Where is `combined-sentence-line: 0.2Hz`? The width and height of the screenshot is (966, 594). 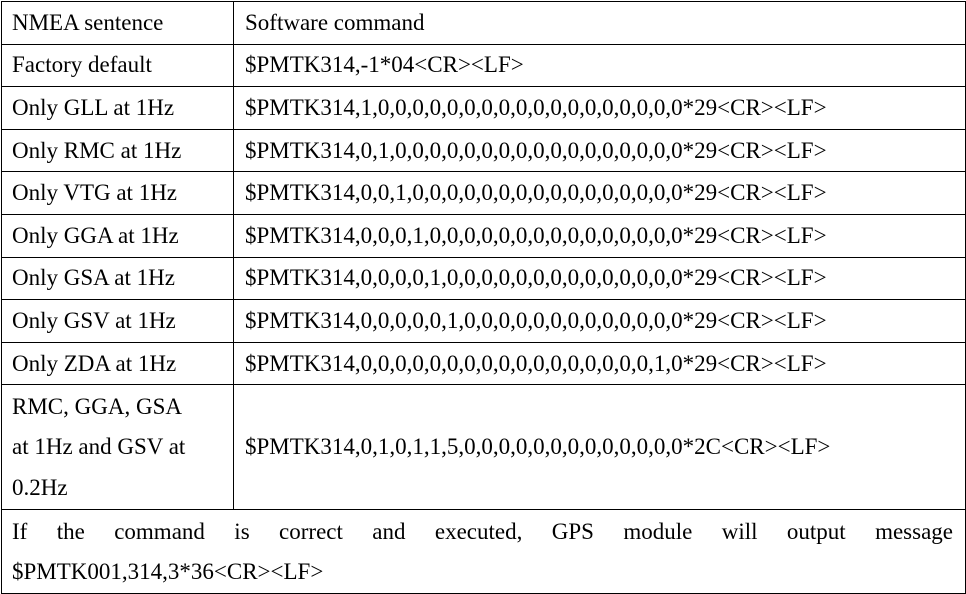 combined-sentence-line: 0.2Hz is located at coordinates (40, 487).